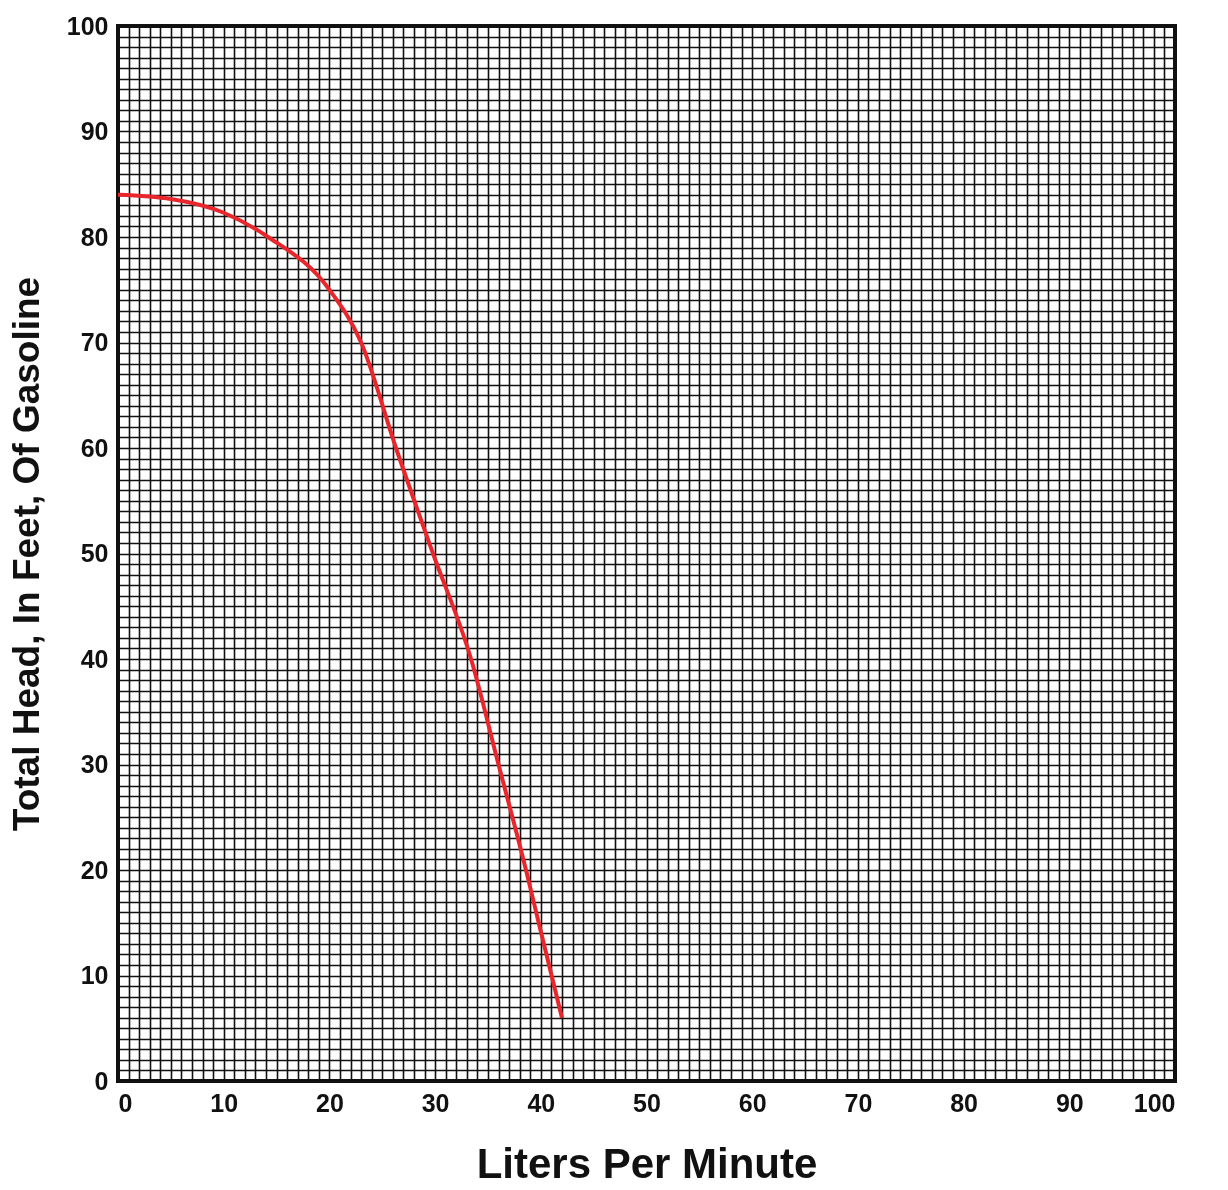 This screenshot has height=1190, width=1228. Describe the element at coordinates (329, 1102) in the screenshot. I see `x-tick-label: 20` at that location.